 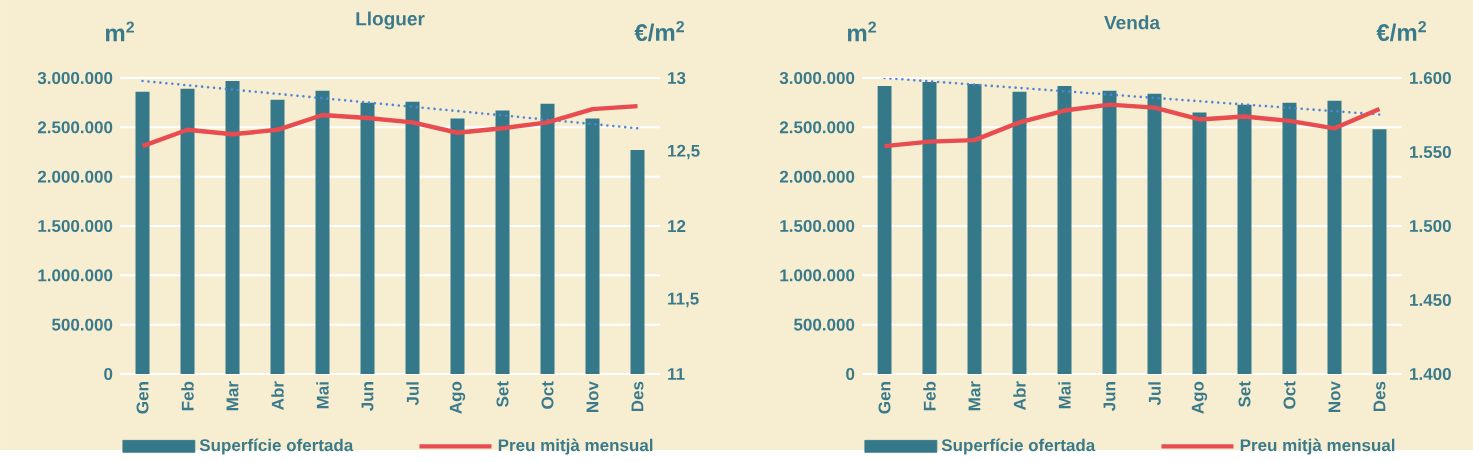 I want to click on y2-tick-label: 1.400, so click(x=1430, y=373).